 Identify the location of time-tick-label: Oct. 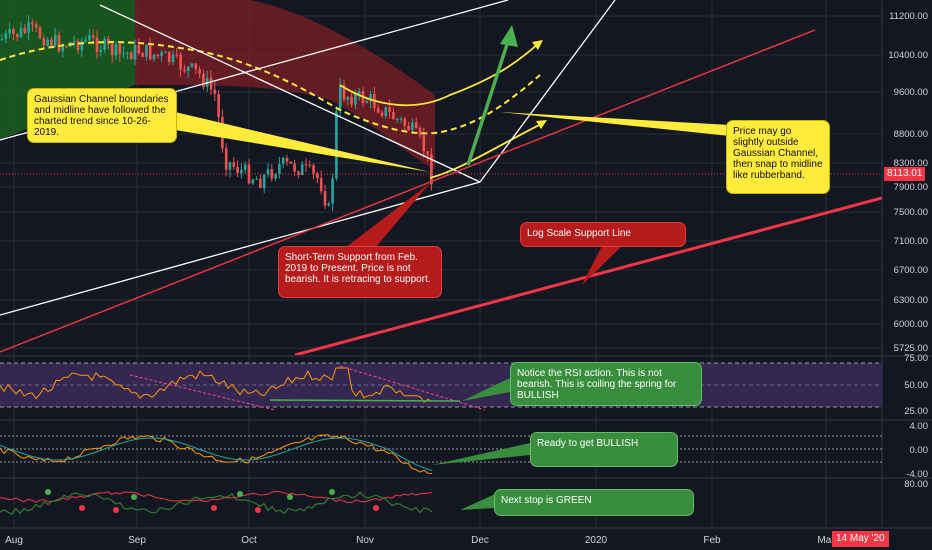
(249, 540).